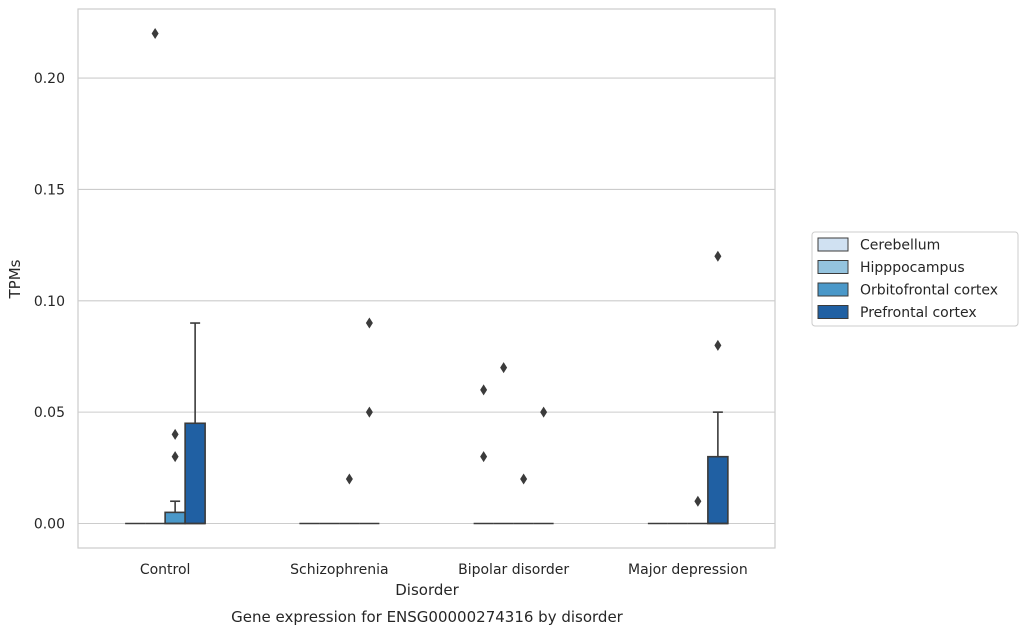 This screenshot has width=1028, height=634. I want to click on x-tick-label: Control, so click(165, 570).